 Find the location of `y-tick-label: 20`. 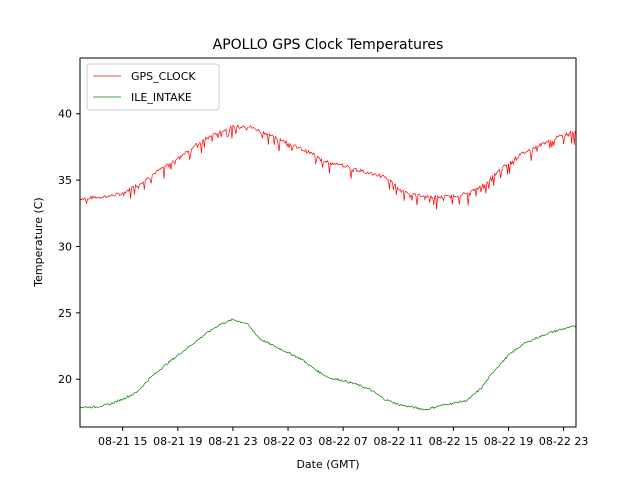

y-tick-label: 20 is located at coordinates (65, 379).